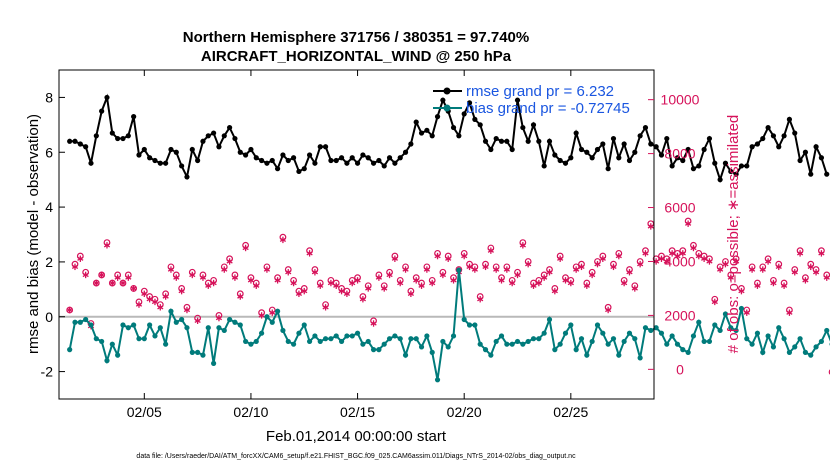 Image resolution: width=830 pixels, height=470 pixels. What do you see at coordinates (53, 234) in the screenshot?
I see `left-y-axis: -2 0 2 4 6 8` at bounding box center [53, 234].